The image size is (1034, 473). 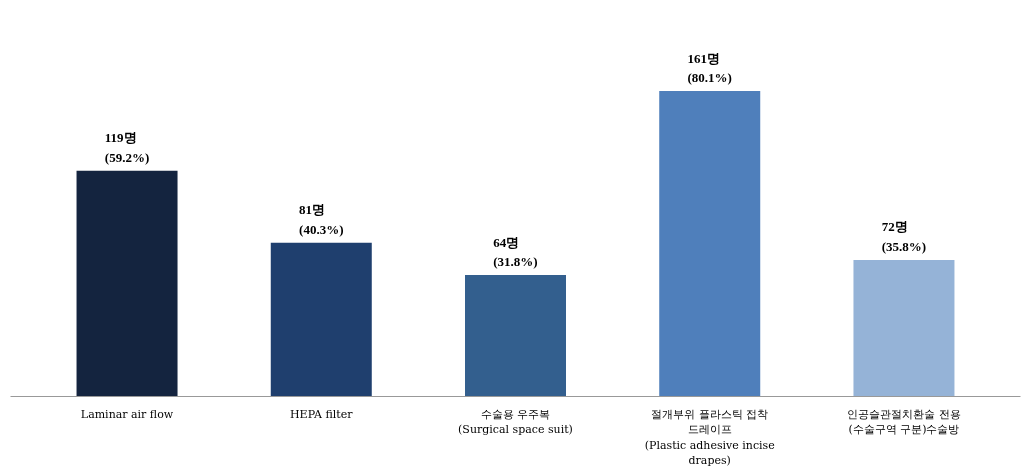 I want to click on x-tick-label: Laminar air flow, so click(x=127, y=414).